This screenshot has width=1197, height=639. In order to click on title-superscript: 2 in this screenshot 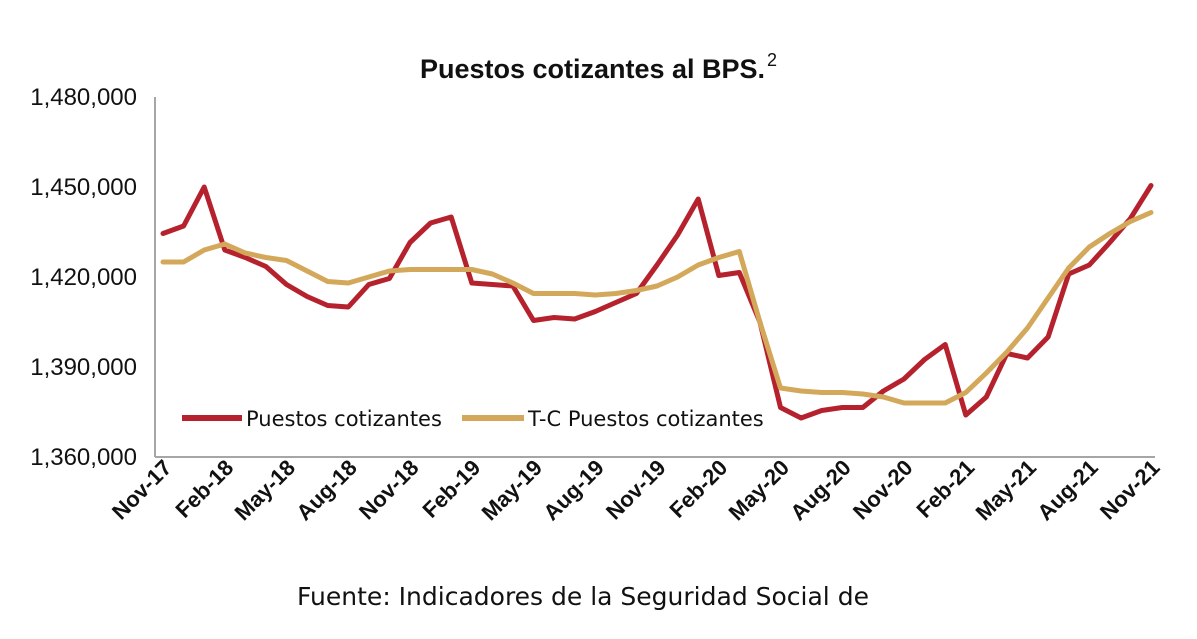, I will do `click(772, 60)`.